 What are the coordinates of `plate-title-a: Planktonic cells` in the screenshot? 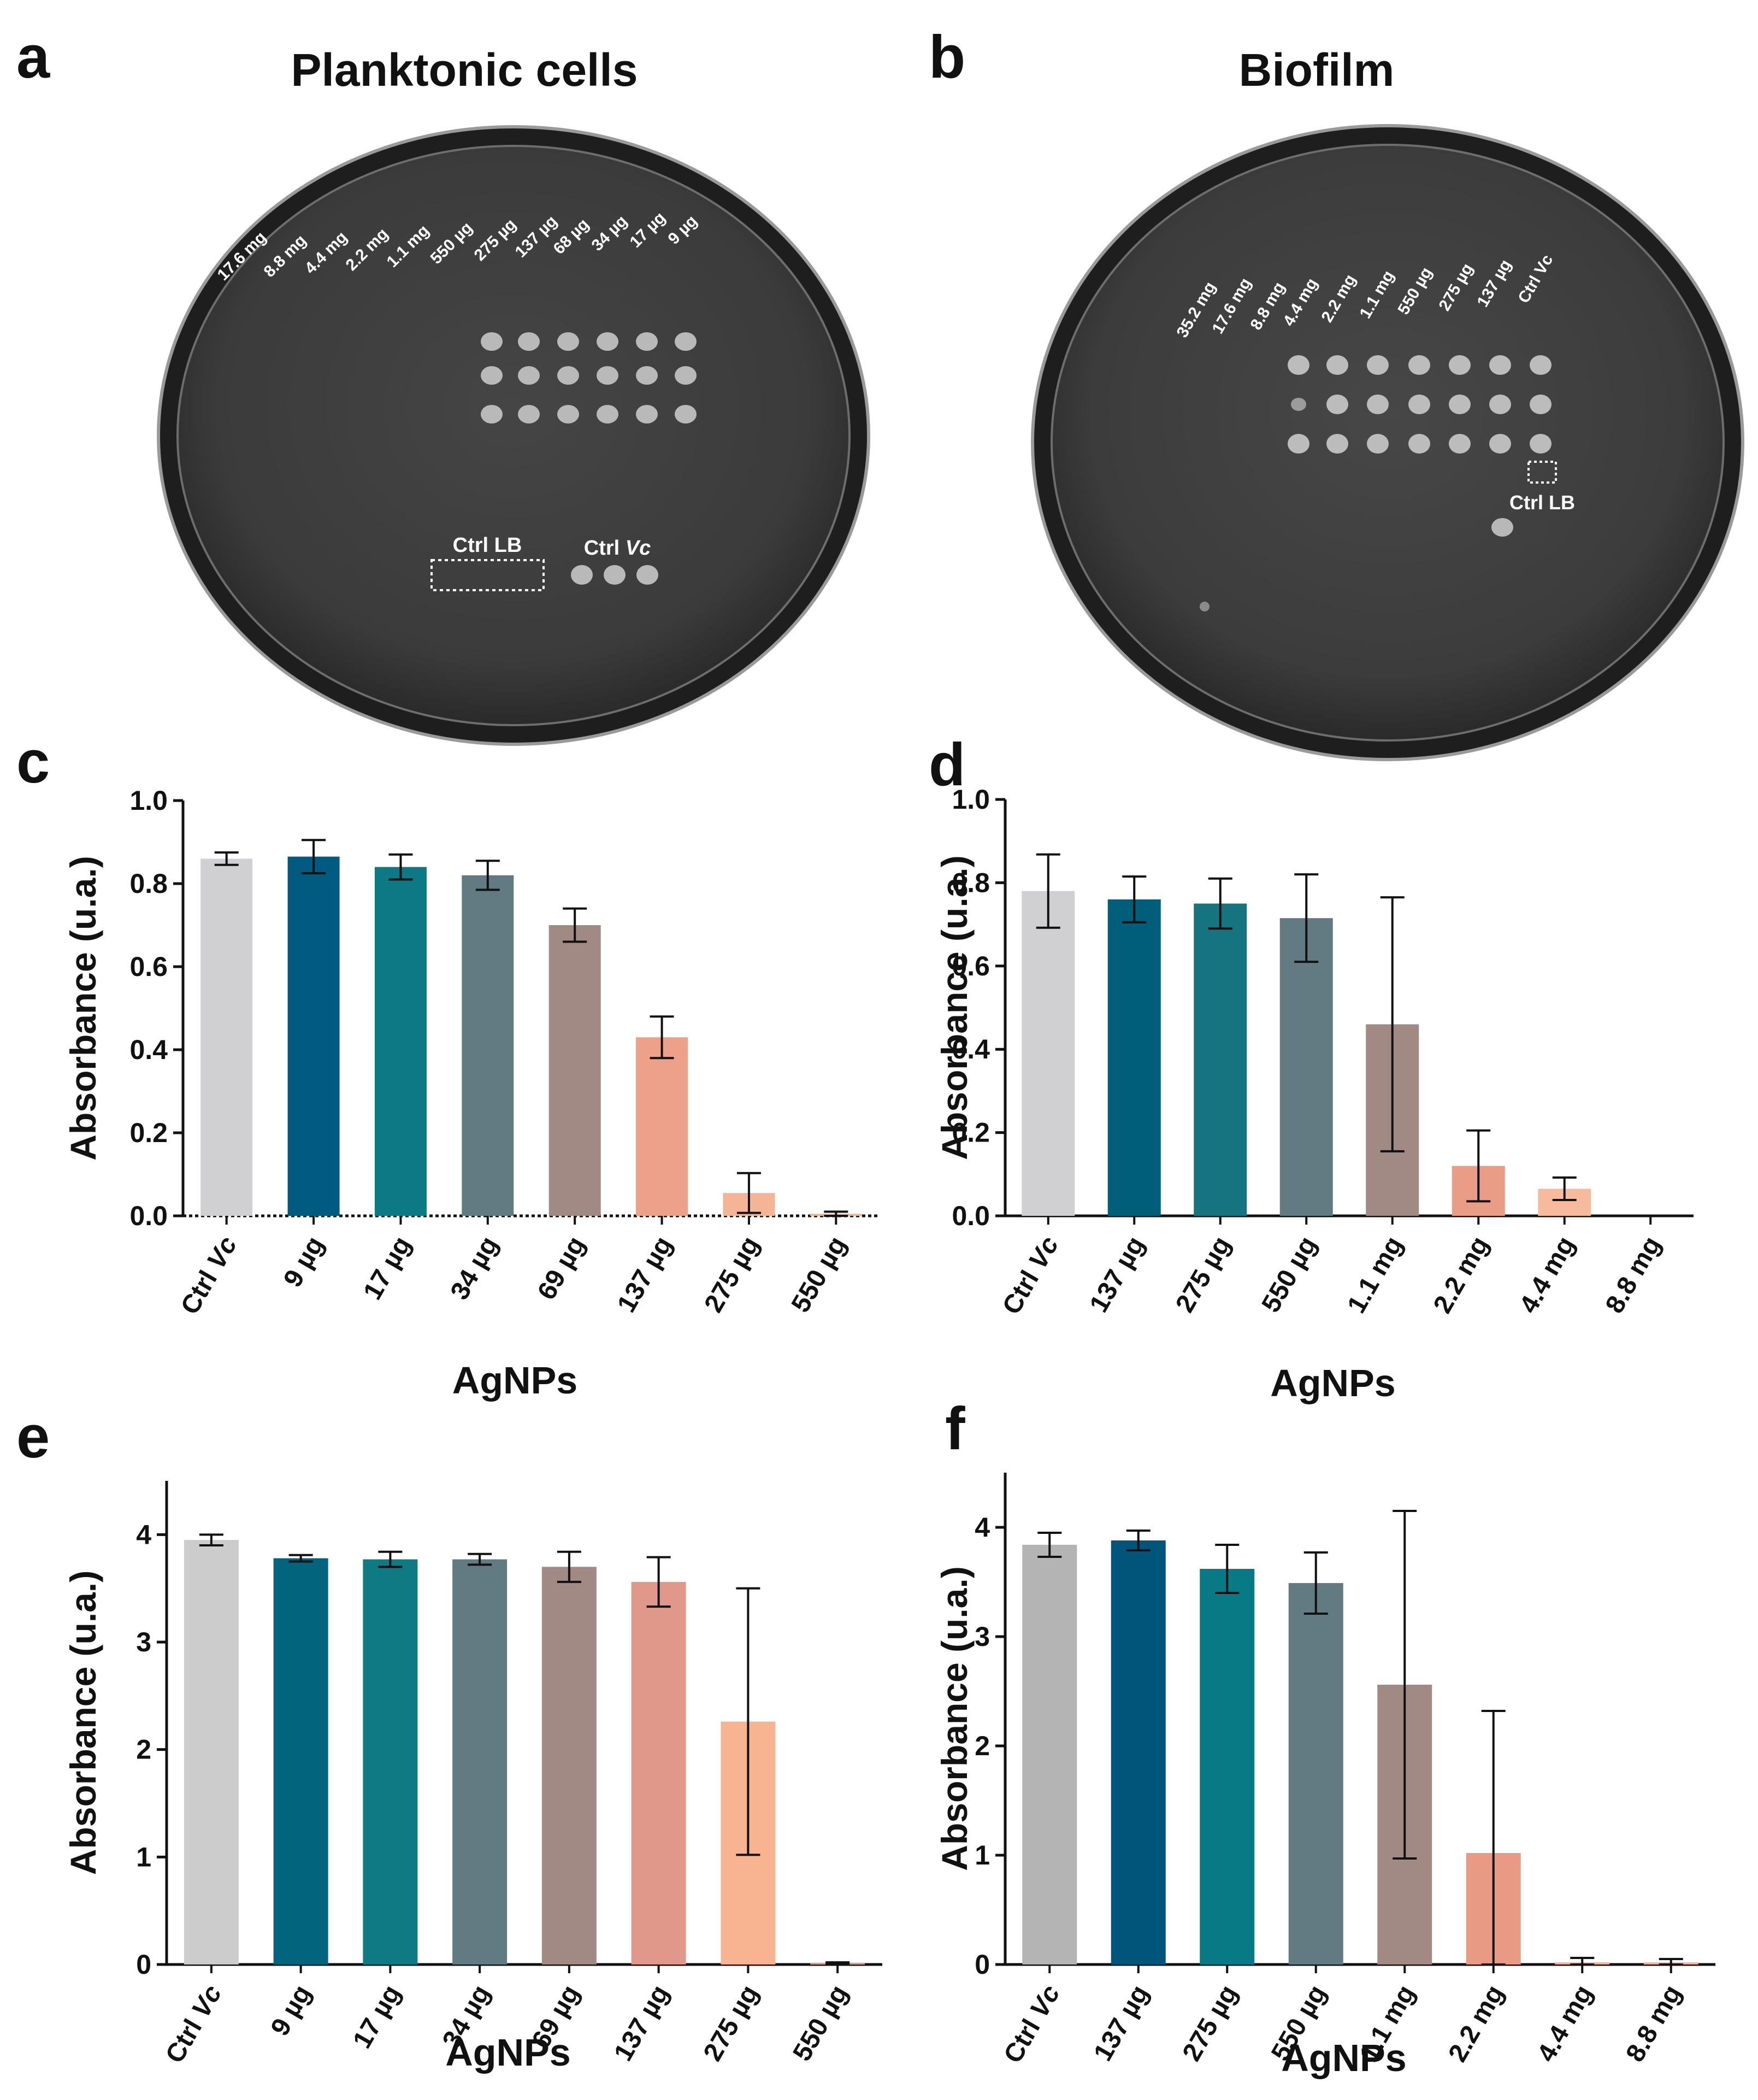 It's located at (464, 70).